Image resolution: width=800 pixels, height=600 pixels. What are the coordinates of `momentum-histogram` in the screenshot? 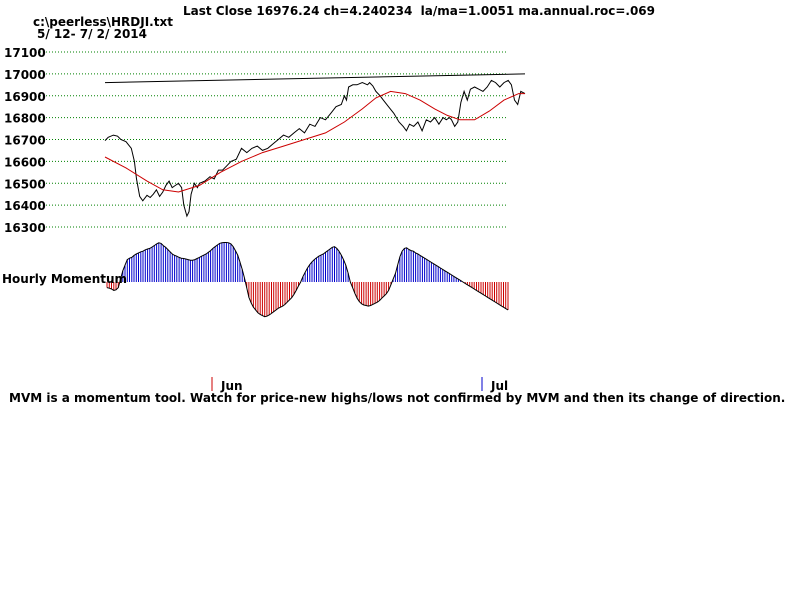 It's located at (307, 280).